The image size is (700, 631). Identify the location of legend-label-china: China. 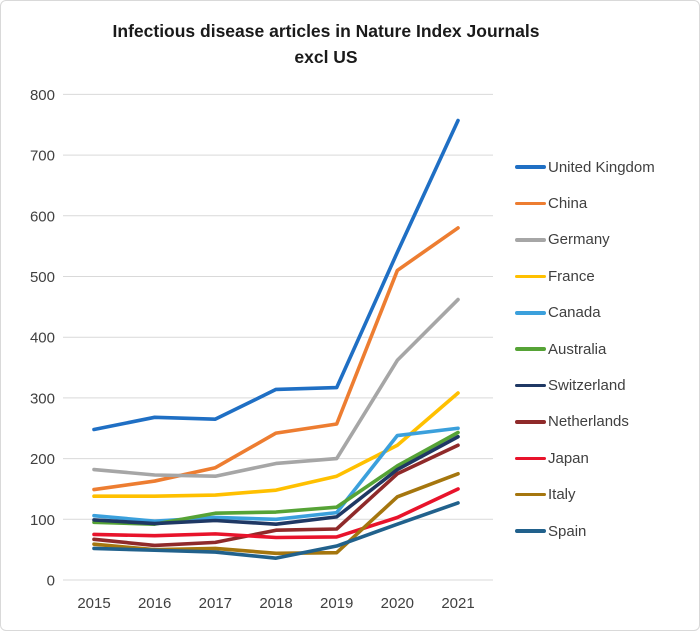
(568, 204).